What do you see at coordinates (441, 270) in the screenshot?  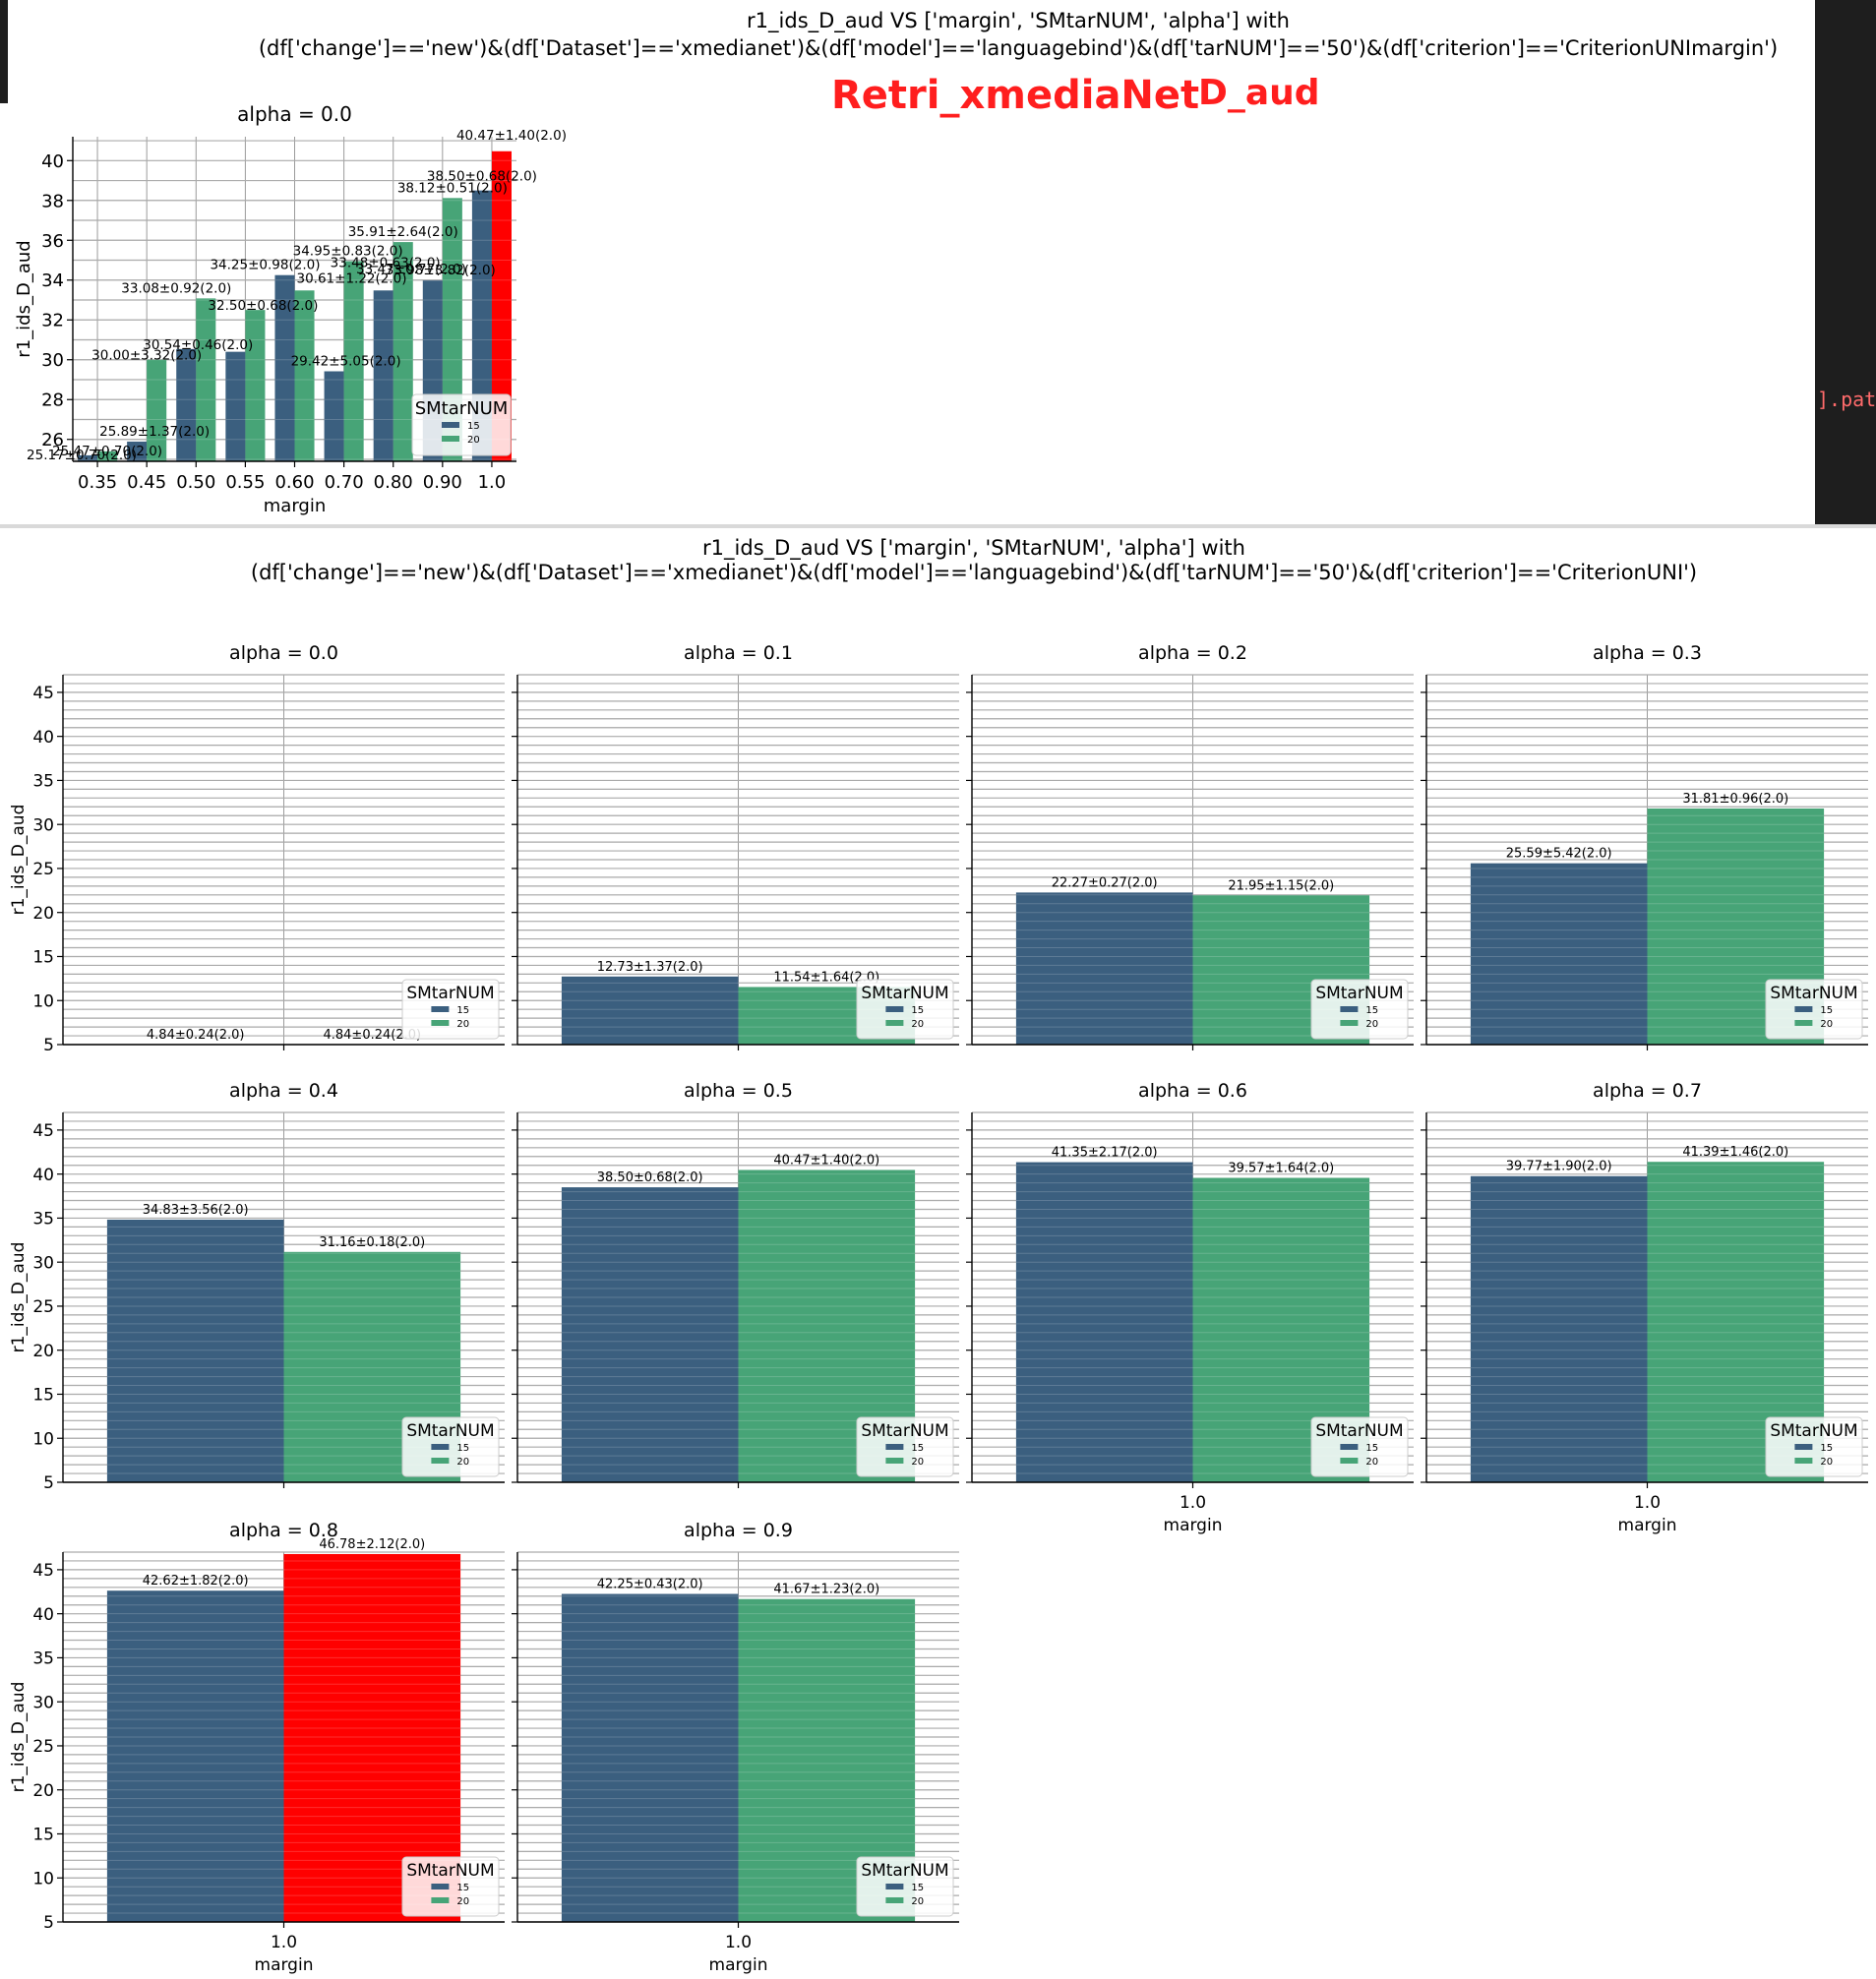 I see `bar-value-label: 33.98±3.82(2.0)` at bounding box center [441, 270].